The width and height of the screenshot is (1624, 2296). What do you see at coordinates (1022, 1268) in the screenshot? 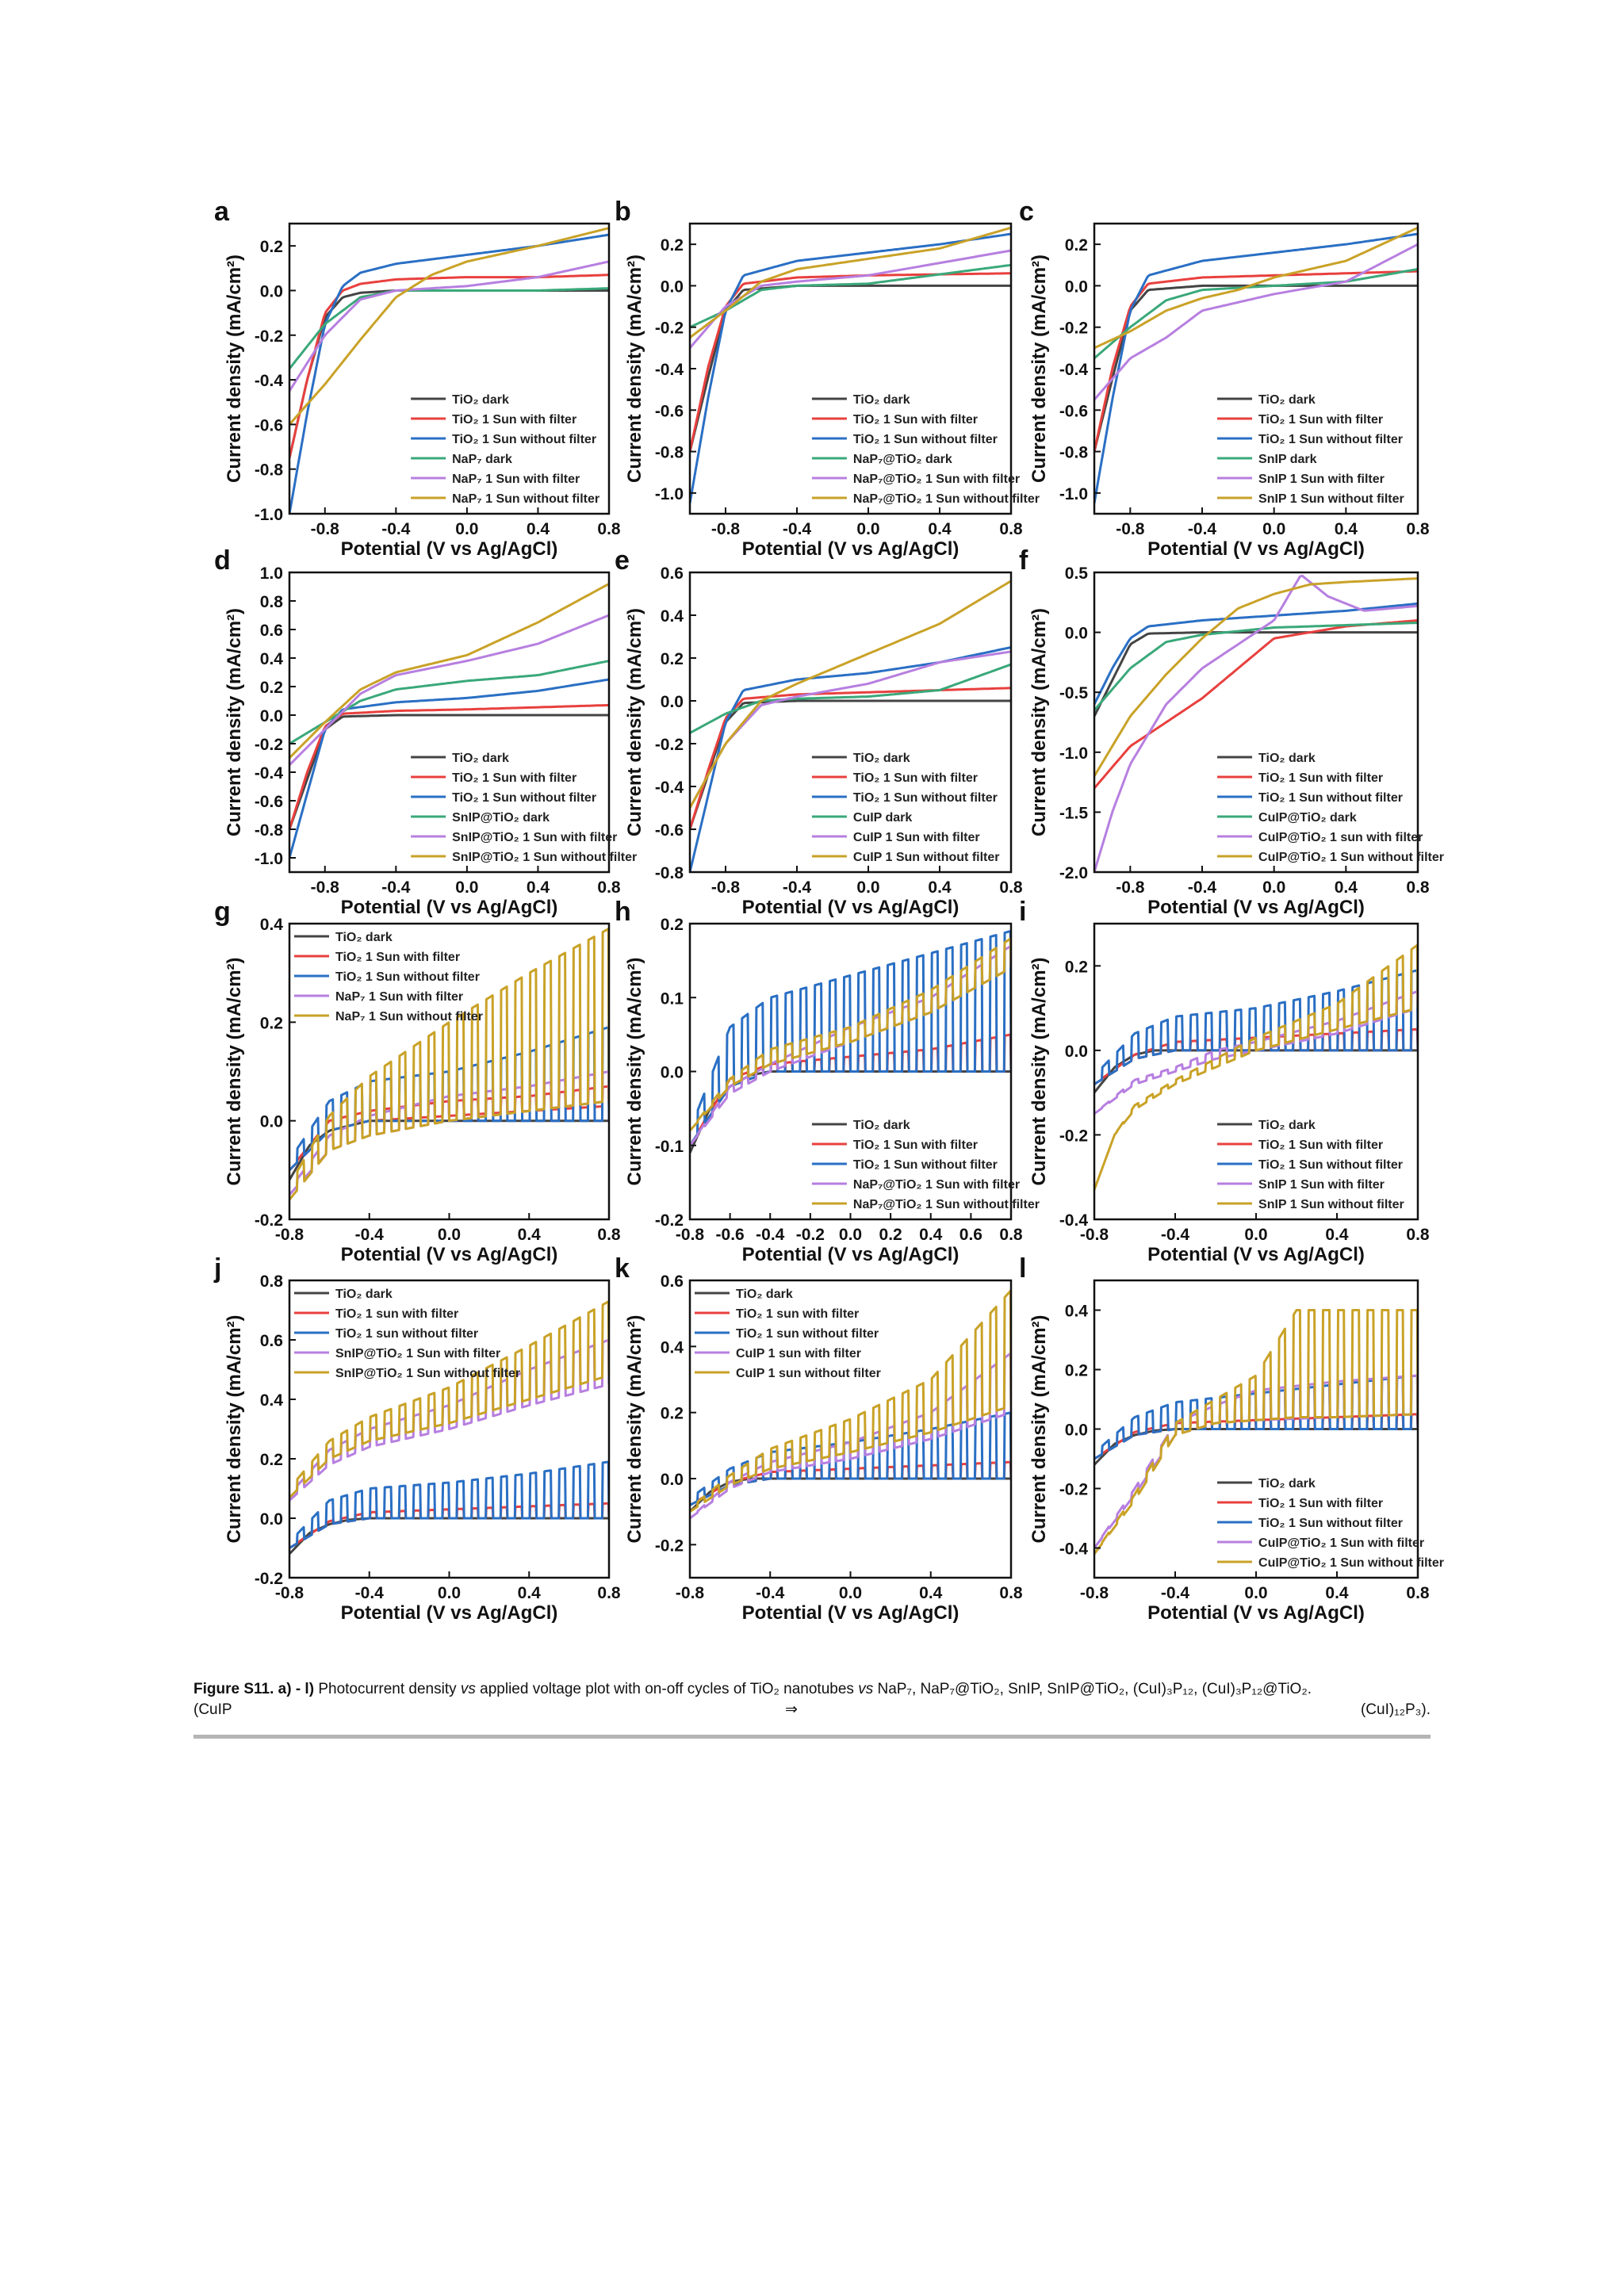
I see `panel-letter: l` at bounding box center [1022, 1268].